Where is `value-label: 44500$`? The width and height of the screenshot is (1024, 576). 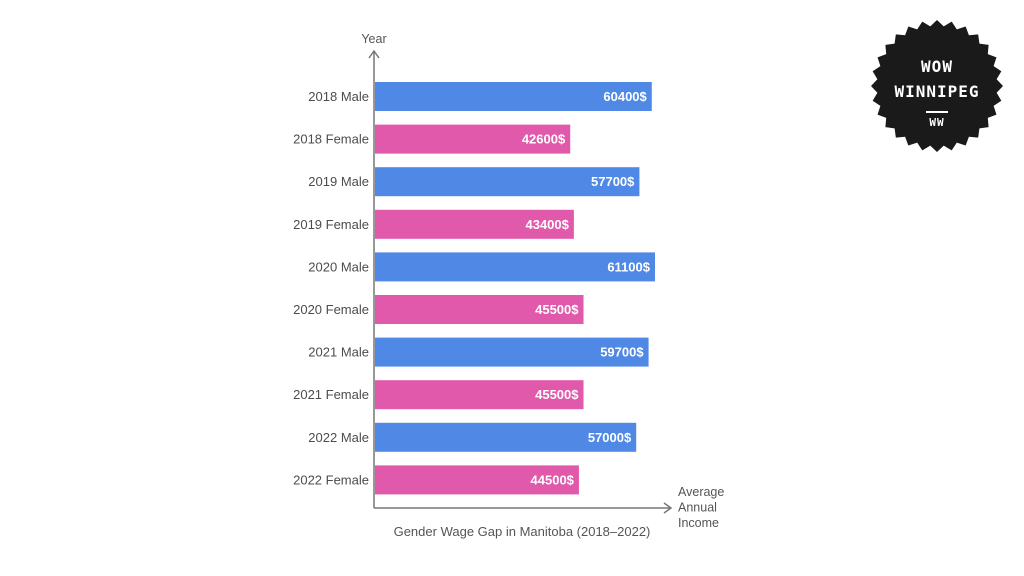 value-label: 44500$ is located at coordinates (553, 479).